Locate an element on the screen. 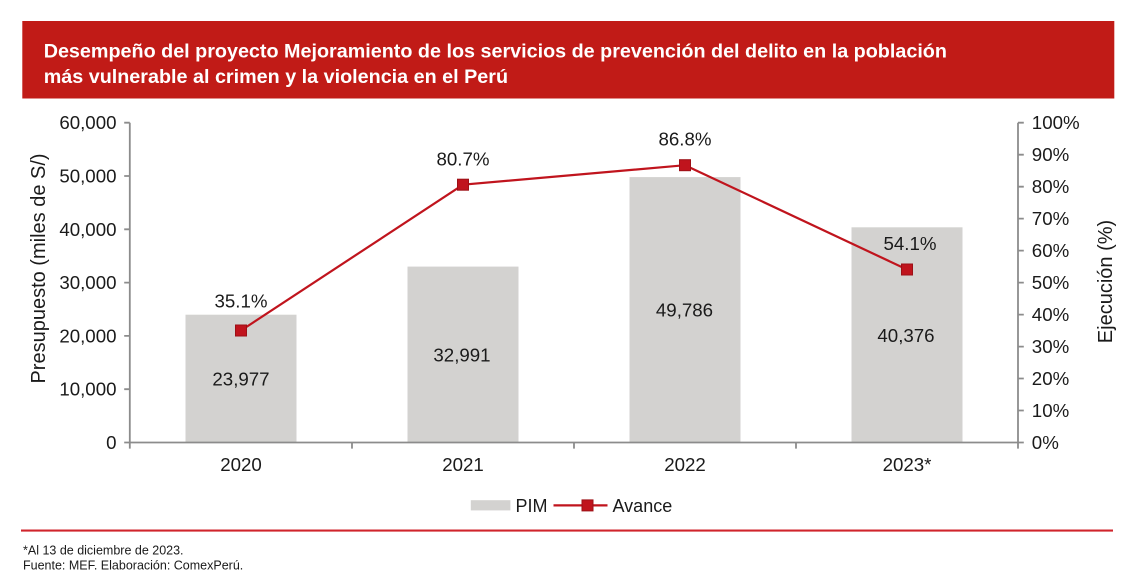  svg-text: 35.1% is located at coordinates (241, 301).